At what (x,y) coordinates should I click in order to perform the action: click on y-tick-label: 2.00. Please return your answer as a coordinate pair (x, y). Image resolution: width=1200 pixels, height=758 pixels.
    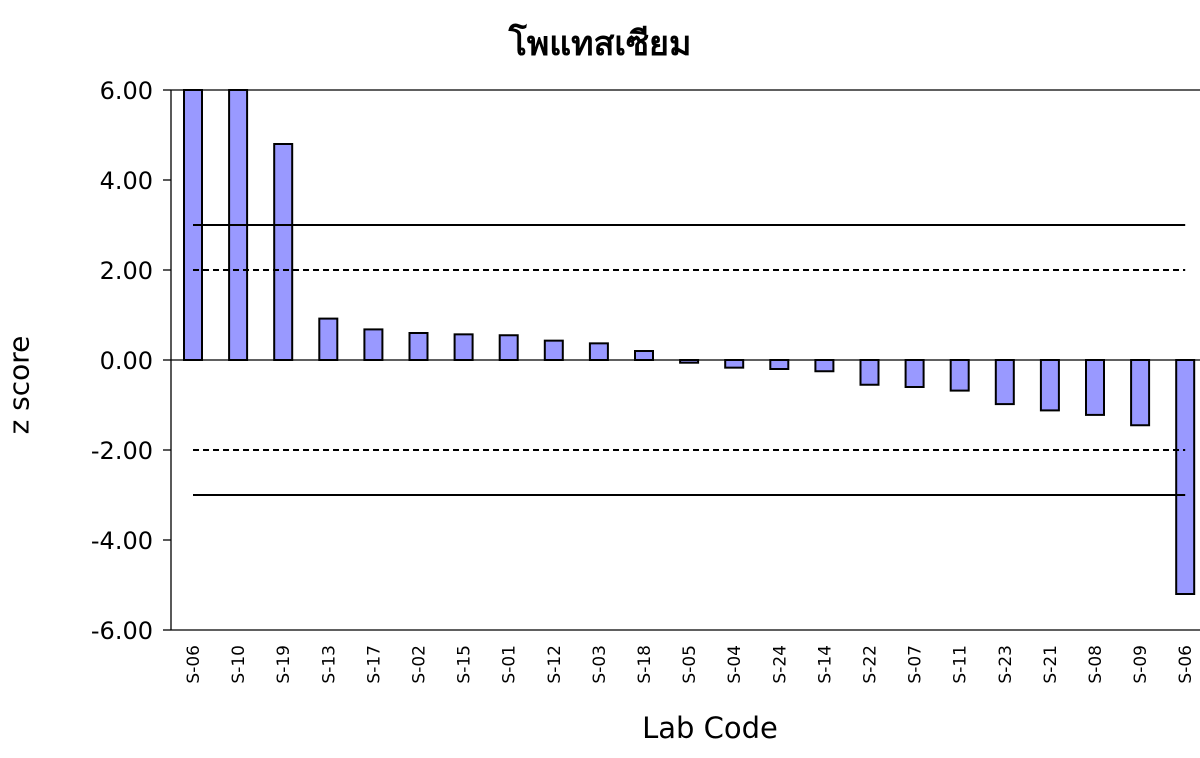
    Looking at the image, I should click on (126, 271).